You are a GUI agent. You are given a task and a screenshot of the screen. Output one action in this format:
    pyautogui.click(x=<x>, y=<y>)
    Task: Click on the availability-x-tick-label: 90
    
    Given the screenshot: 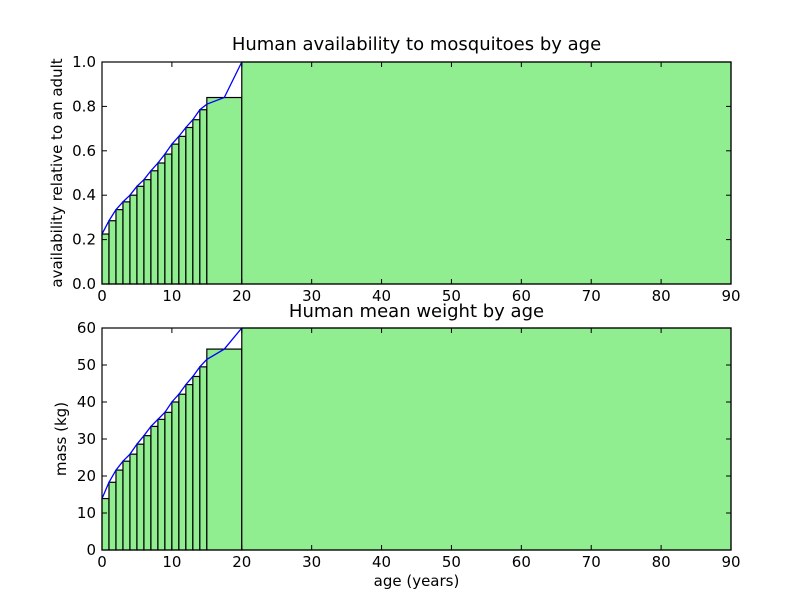 What is the action you would take?
    pyautogui.click(x=730, y=296)
    